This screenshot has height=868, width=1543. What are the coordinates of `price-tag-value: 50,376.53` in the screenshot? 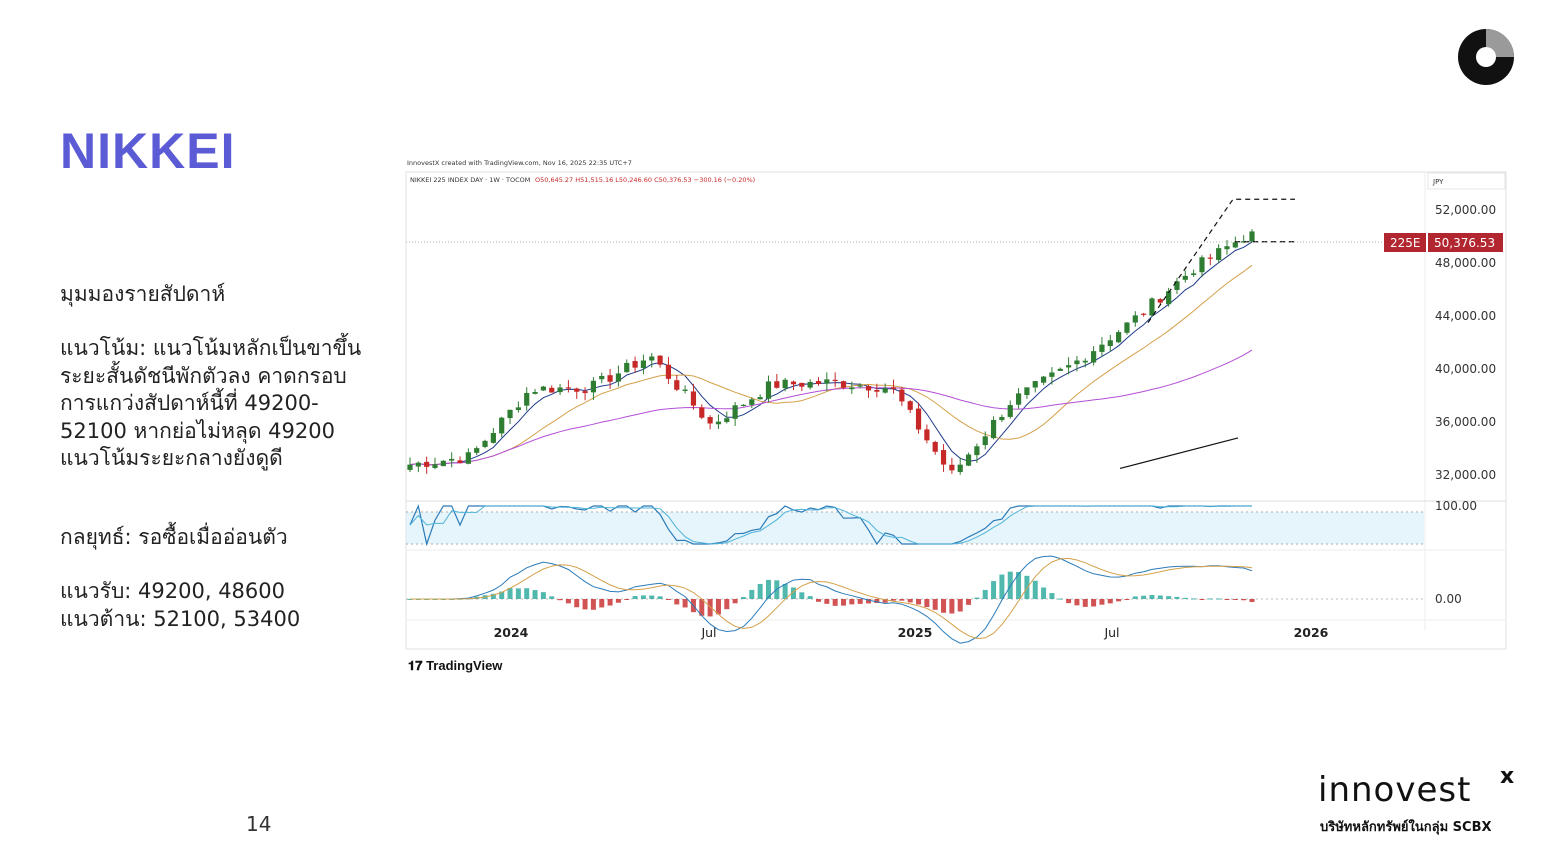 It's located at (1464, 243).